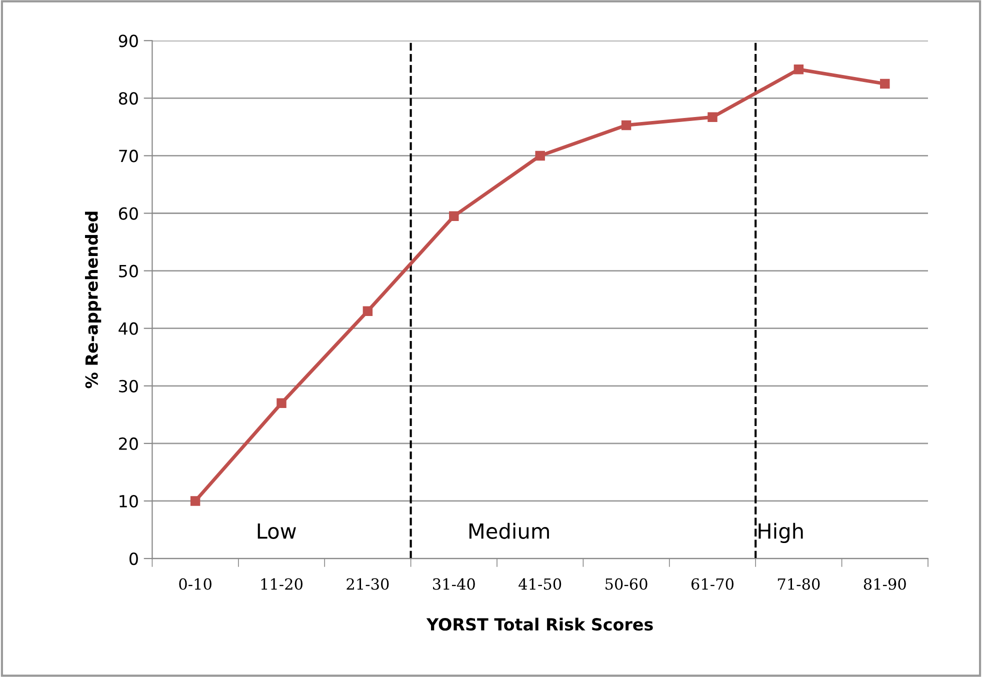  I want to click on y-tick-label: 90, so click(128, 41).